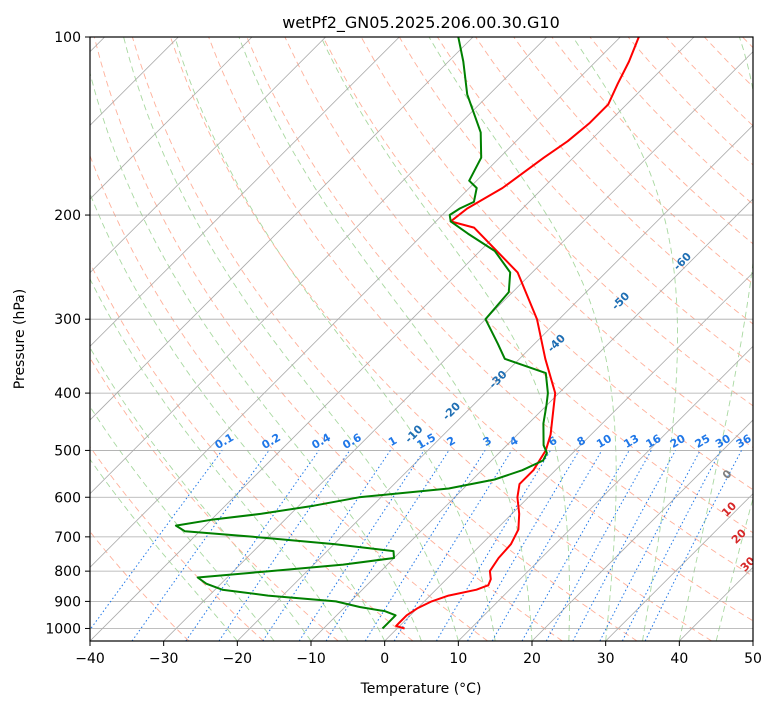 The height and width of the screenshot is (708, 775). I want to click on x-tick-label: −20, so click(238, 659).